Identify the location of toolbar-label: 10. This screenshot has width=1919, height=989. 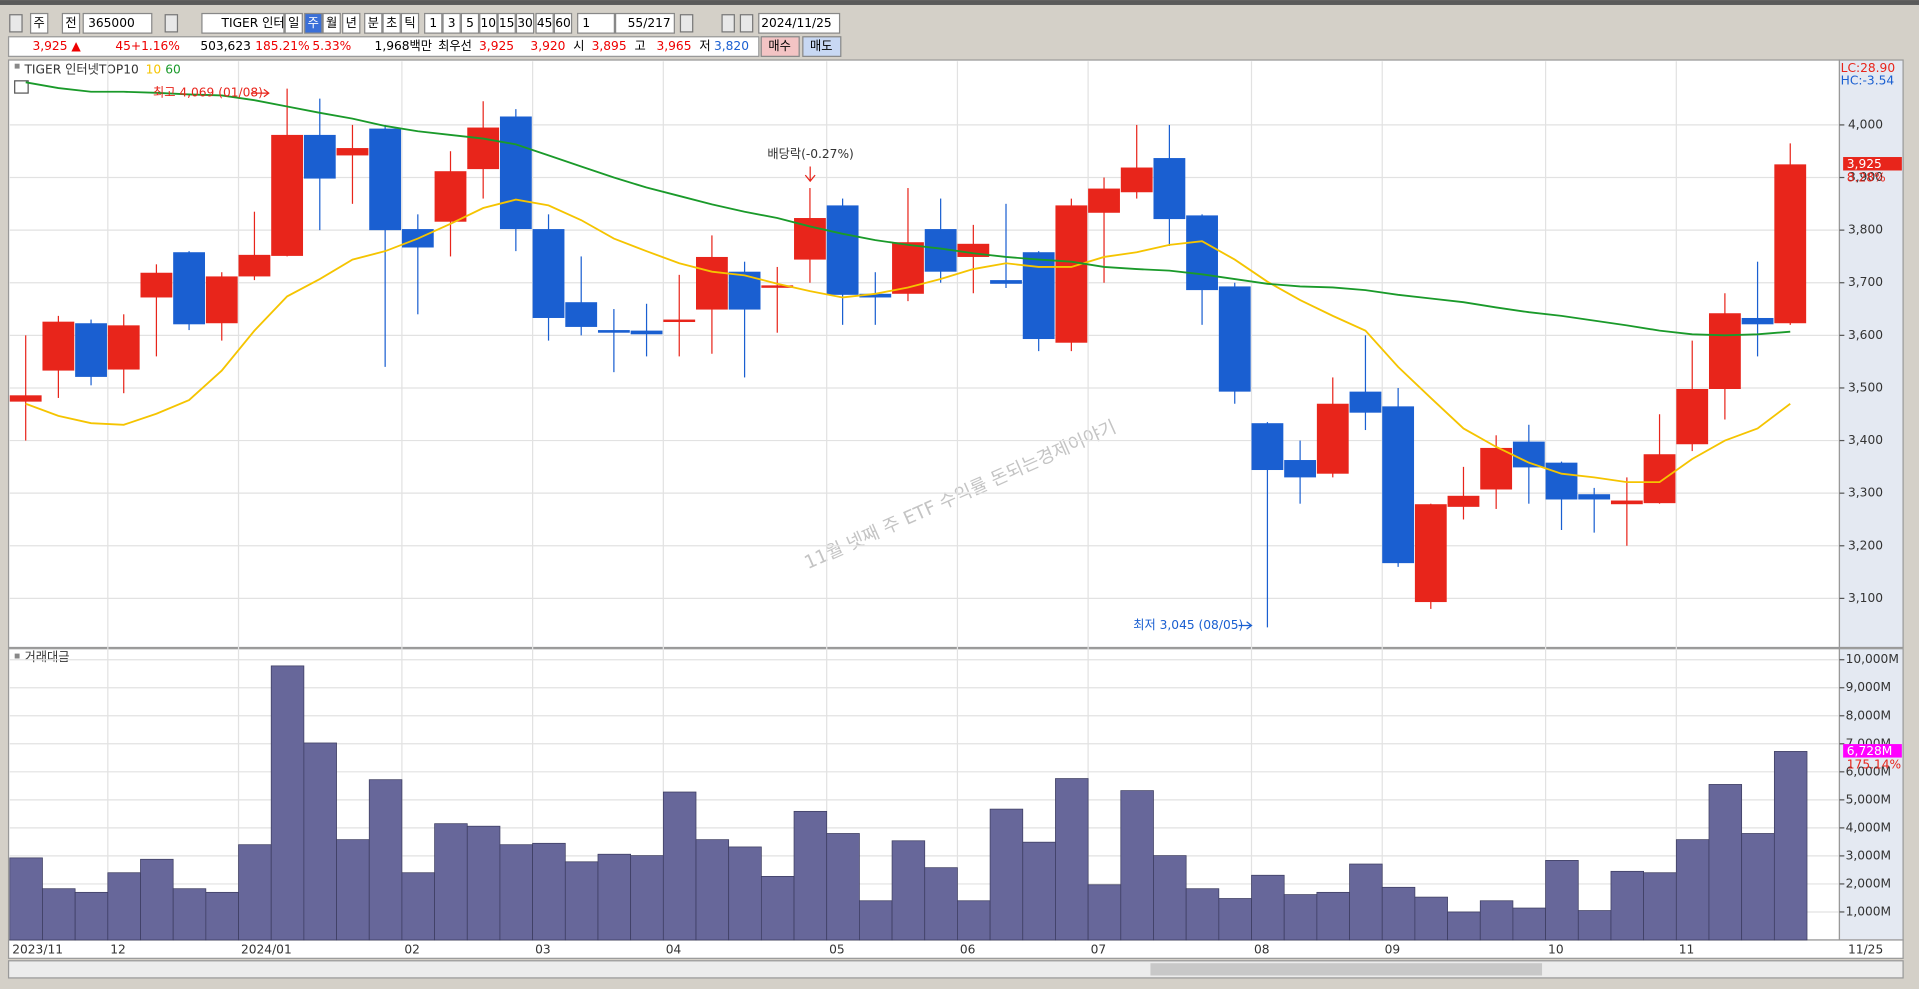
(489, 23).